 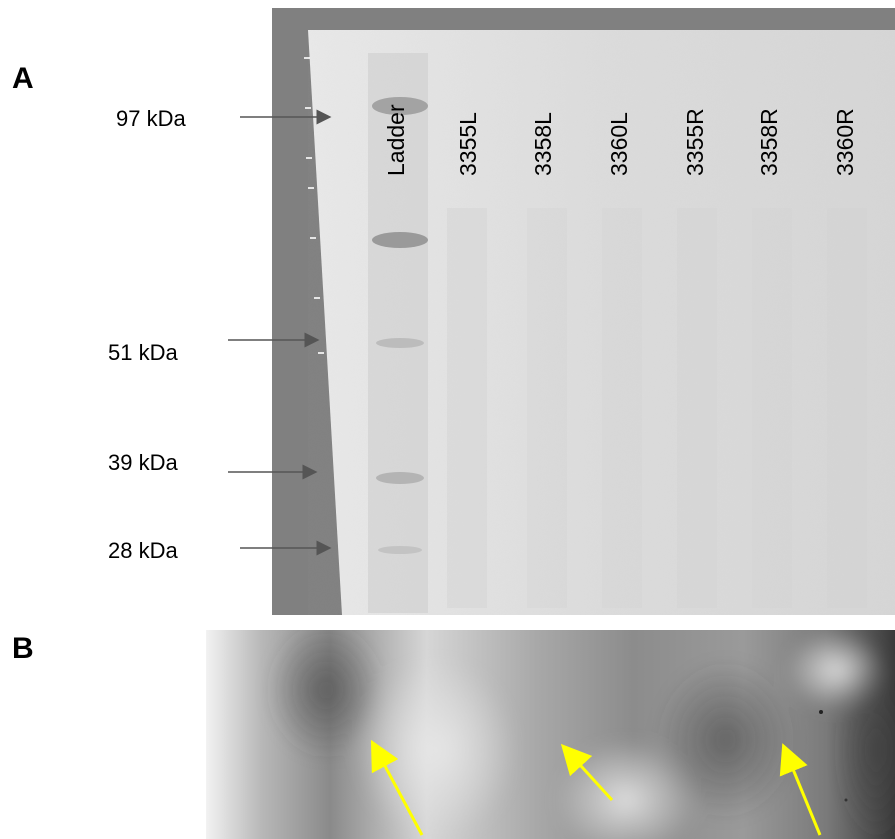 What do you see at coordinates (143, 462) in the screenshot?
I see `marker-label-39: 39 kDa` at bounding box center [143, 462].